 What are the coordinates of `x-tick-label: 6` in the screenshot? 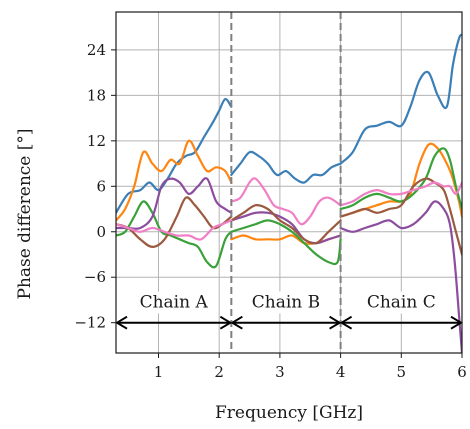 It's located at (462, 372).